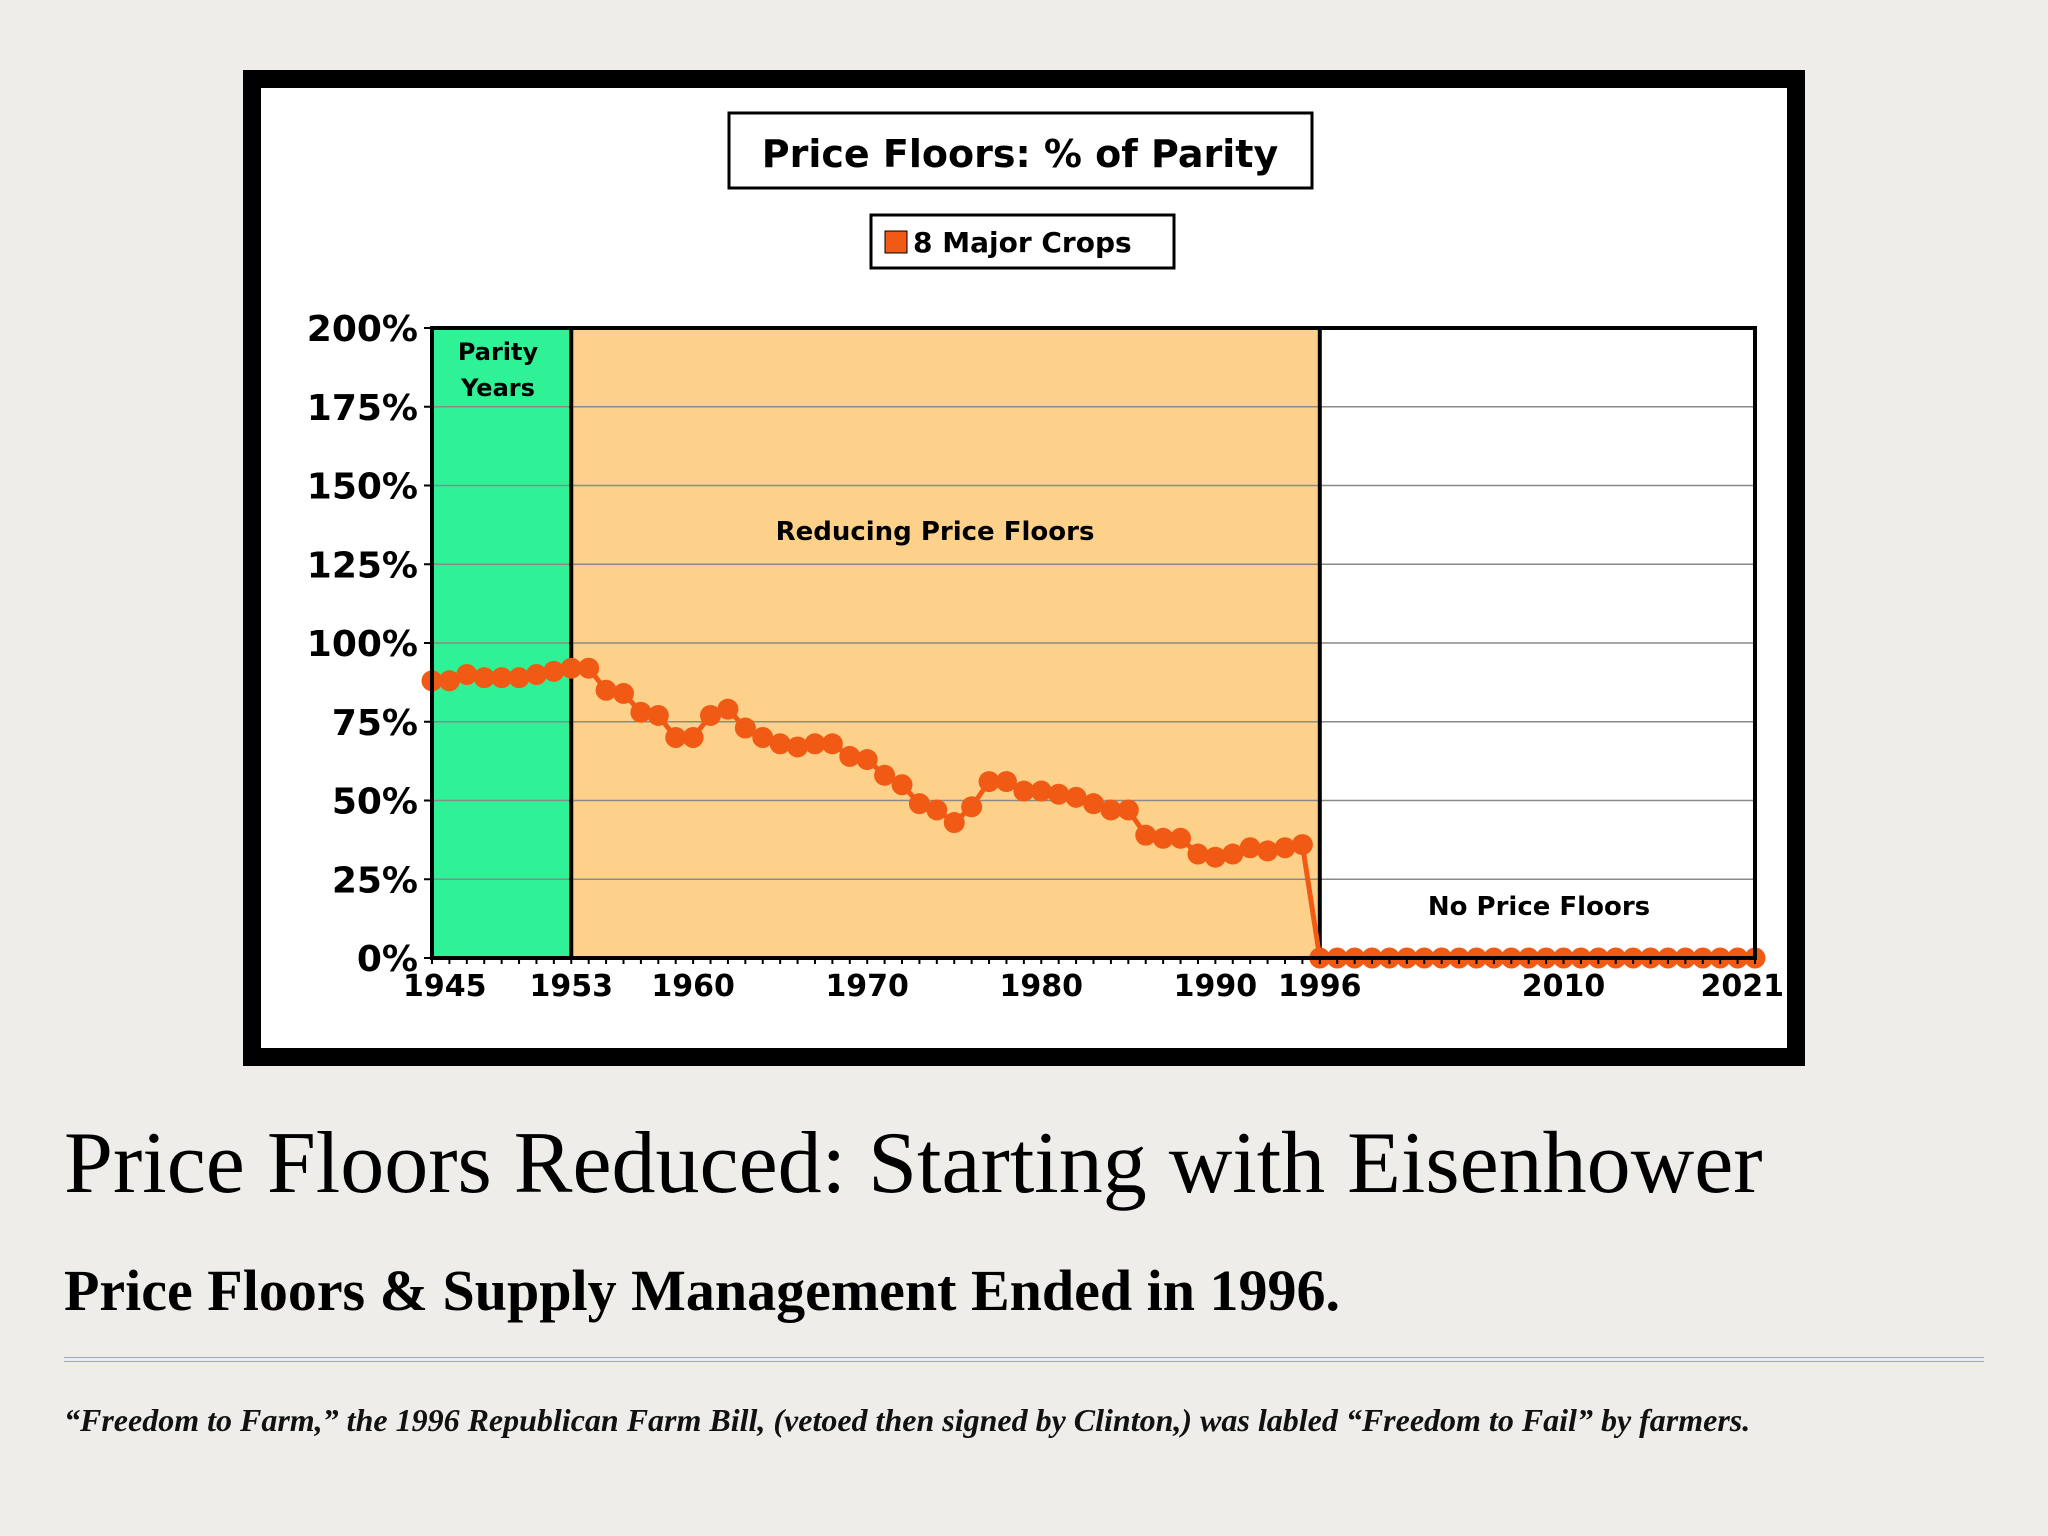 Image resolution: width=2048 pixels, height=1536 pixels. Describe the element at coordinates (1146, 835) in the screenshot. I see `data-point-1986` at that location.